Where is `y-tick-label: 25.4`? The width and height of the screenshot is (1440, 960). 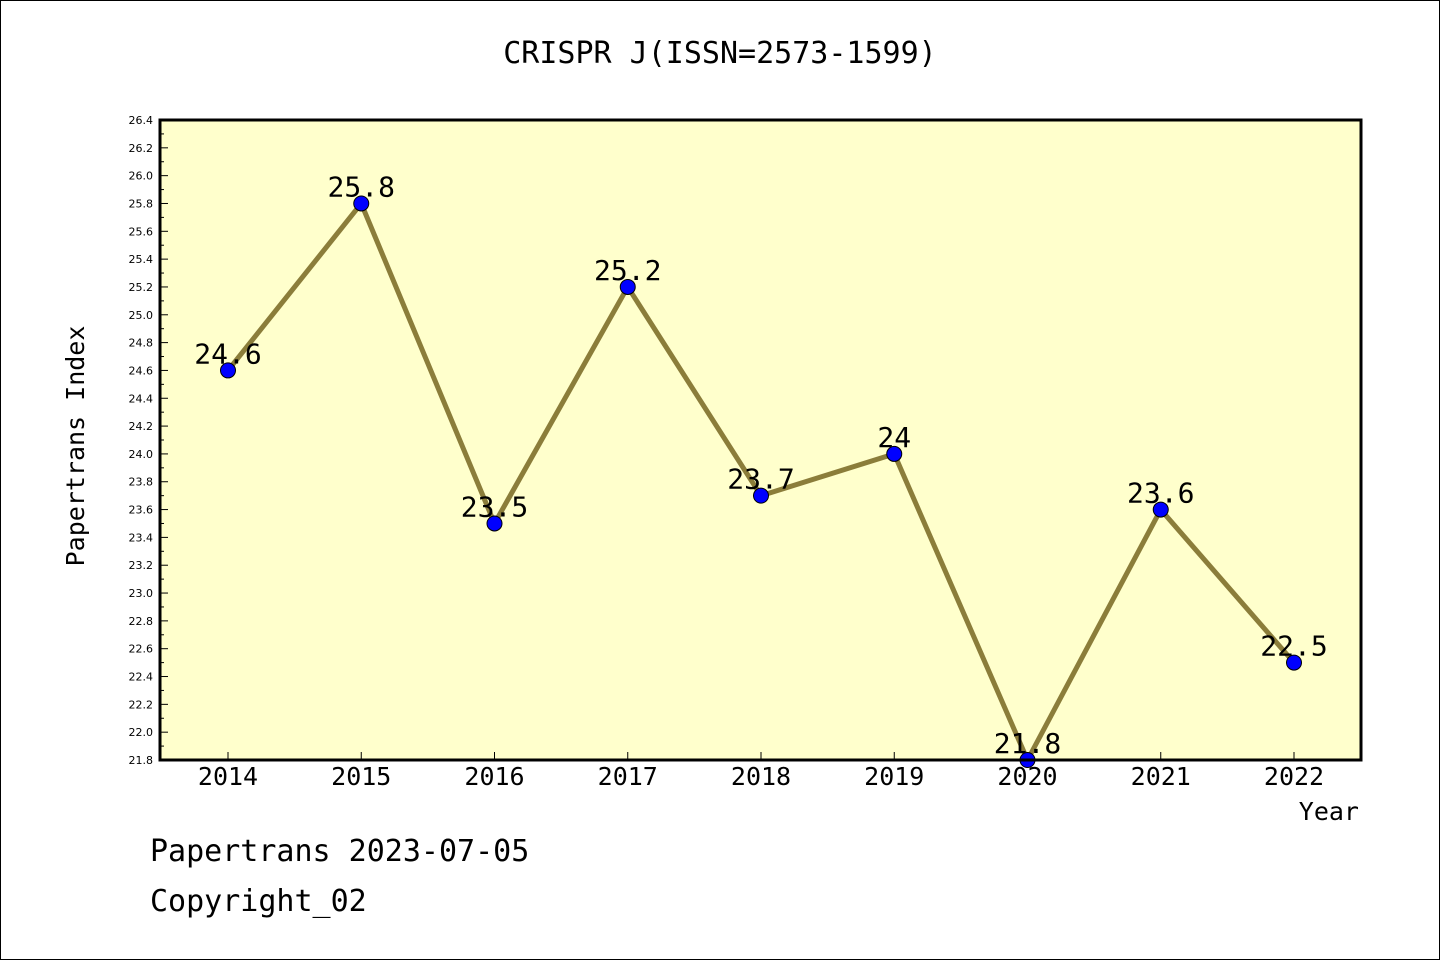 y-tick-label: 25.4 is located at coordinates (141, 259).